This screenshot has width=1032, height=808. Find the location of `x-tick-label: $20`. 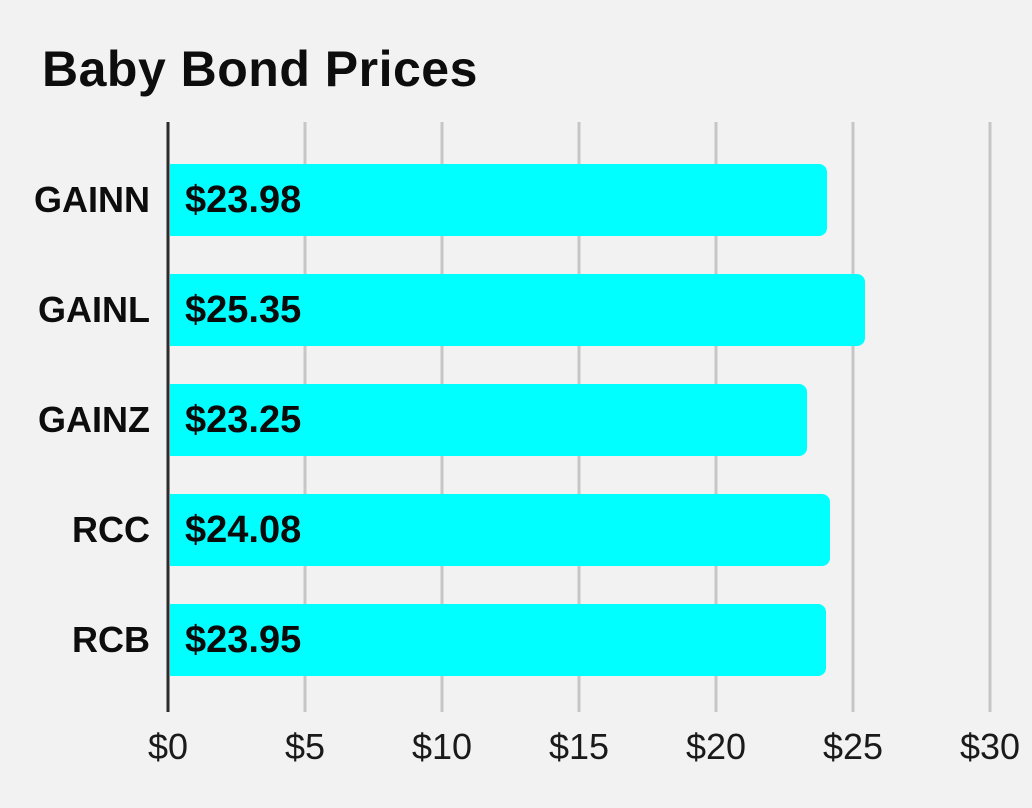

x-tick-label: $20 is located at coordinates (716, 746).